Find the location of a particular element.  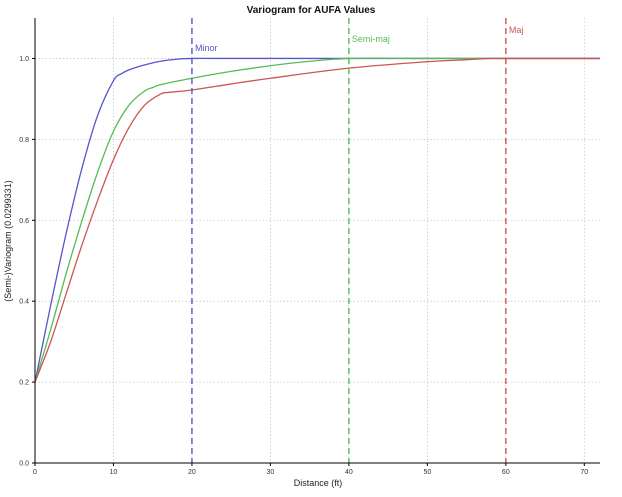

y-tick-label: 0.8 is located at coordinates (24, 140).